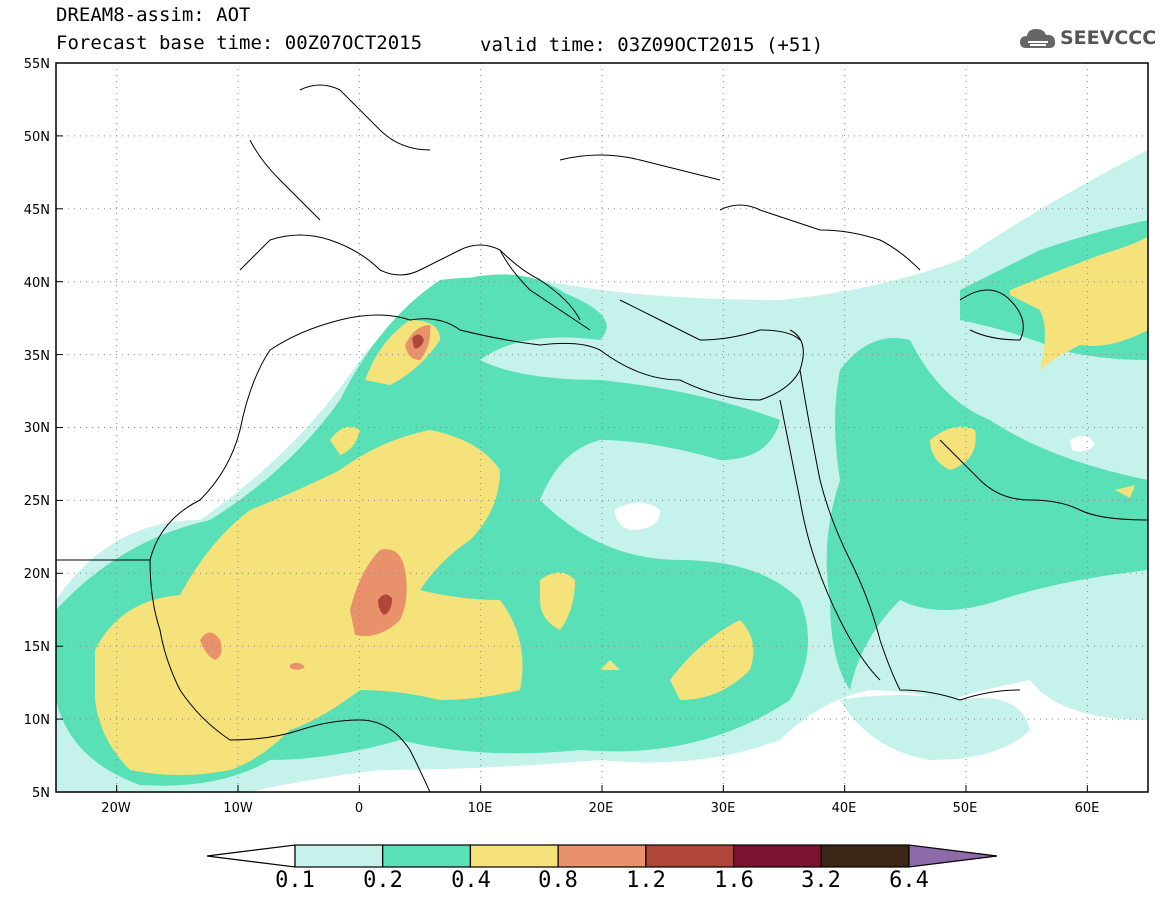 This screenshot has width=1165, height=905. What do you see at coordinates (41, 793) in the screenshot?
I see `lat-label: 5N` at bounding box center [41, 793].